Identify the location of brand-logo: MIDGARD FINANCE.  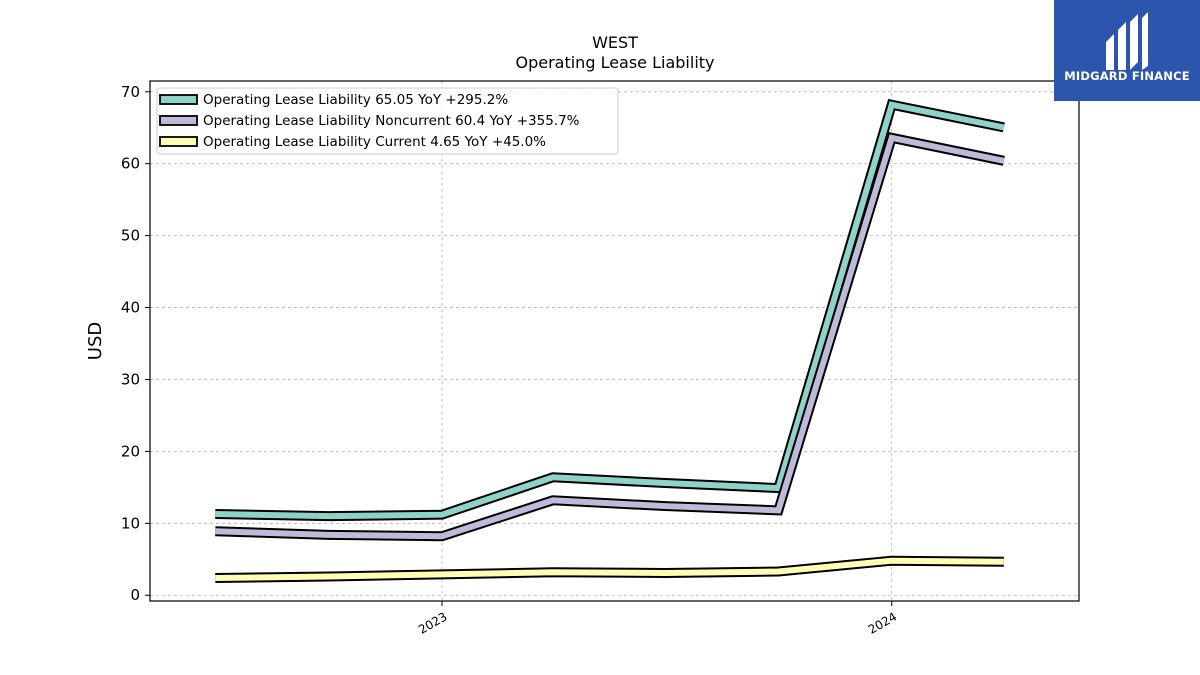
(1127, 50).